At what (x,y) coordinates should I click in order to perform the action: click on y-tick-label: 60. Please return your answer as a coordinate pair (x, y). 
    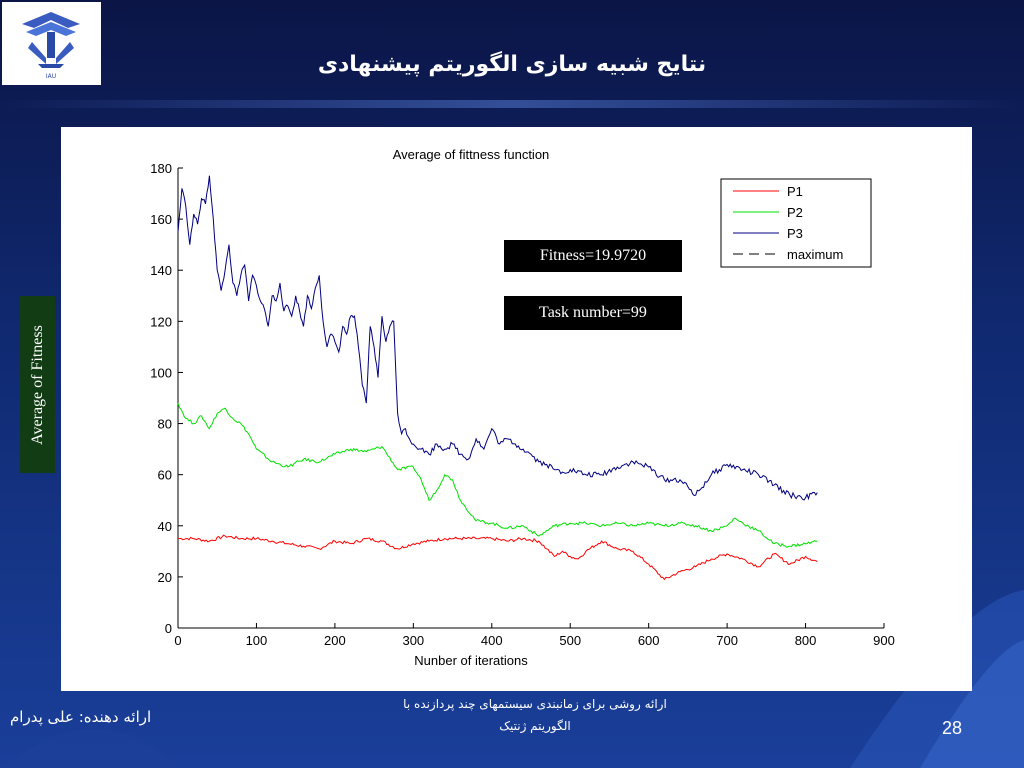
    Looking at the image, I should click on (165, 475).